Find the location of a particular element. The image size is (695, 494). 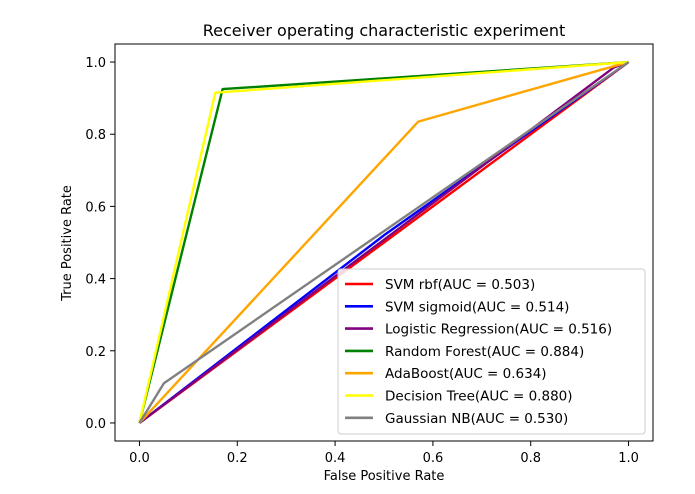

x-tick-label: 0.6 is located at coordinates (433, 458).